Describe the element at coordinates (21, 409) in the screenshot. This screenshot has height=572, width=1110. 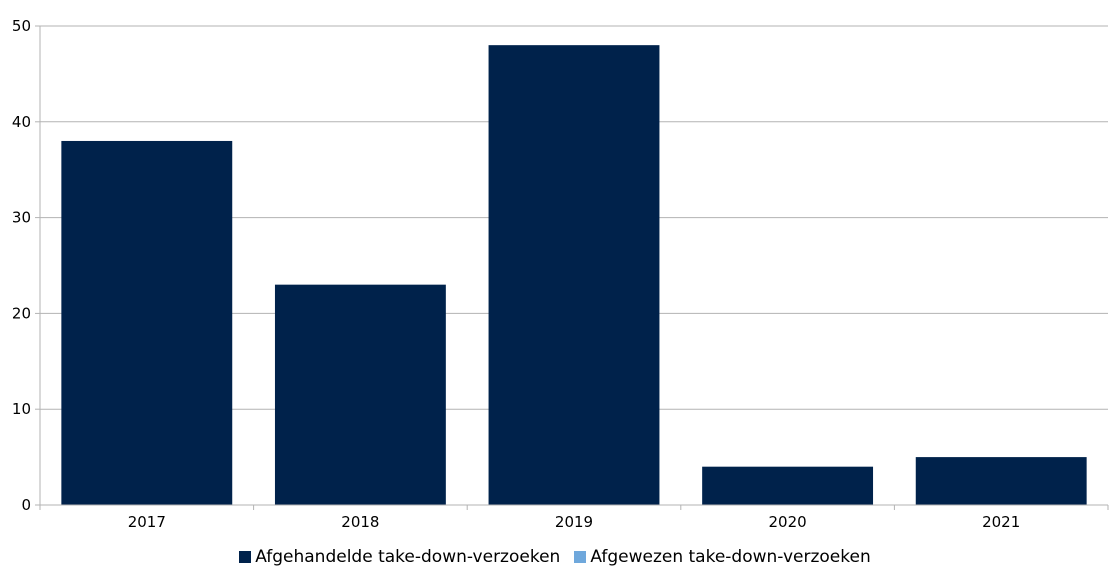
I see `y-tick-label-10: 10` at that location.